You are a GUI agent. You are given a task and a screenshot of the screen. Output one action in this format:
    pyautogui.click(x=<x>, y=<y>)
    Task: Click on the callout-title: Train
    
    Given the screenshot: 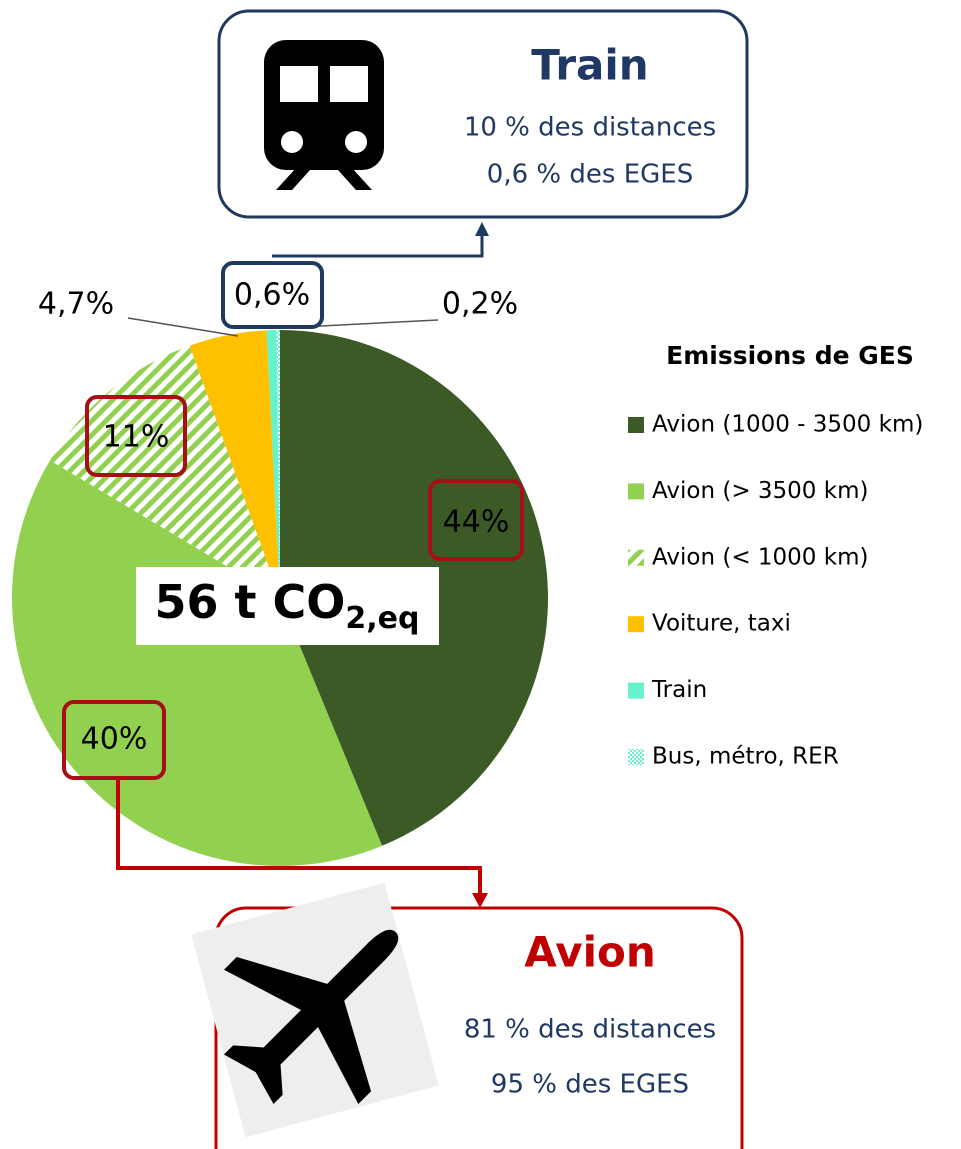 What is the action you would take?
    pyautogui.click(x=589, y=65)
    